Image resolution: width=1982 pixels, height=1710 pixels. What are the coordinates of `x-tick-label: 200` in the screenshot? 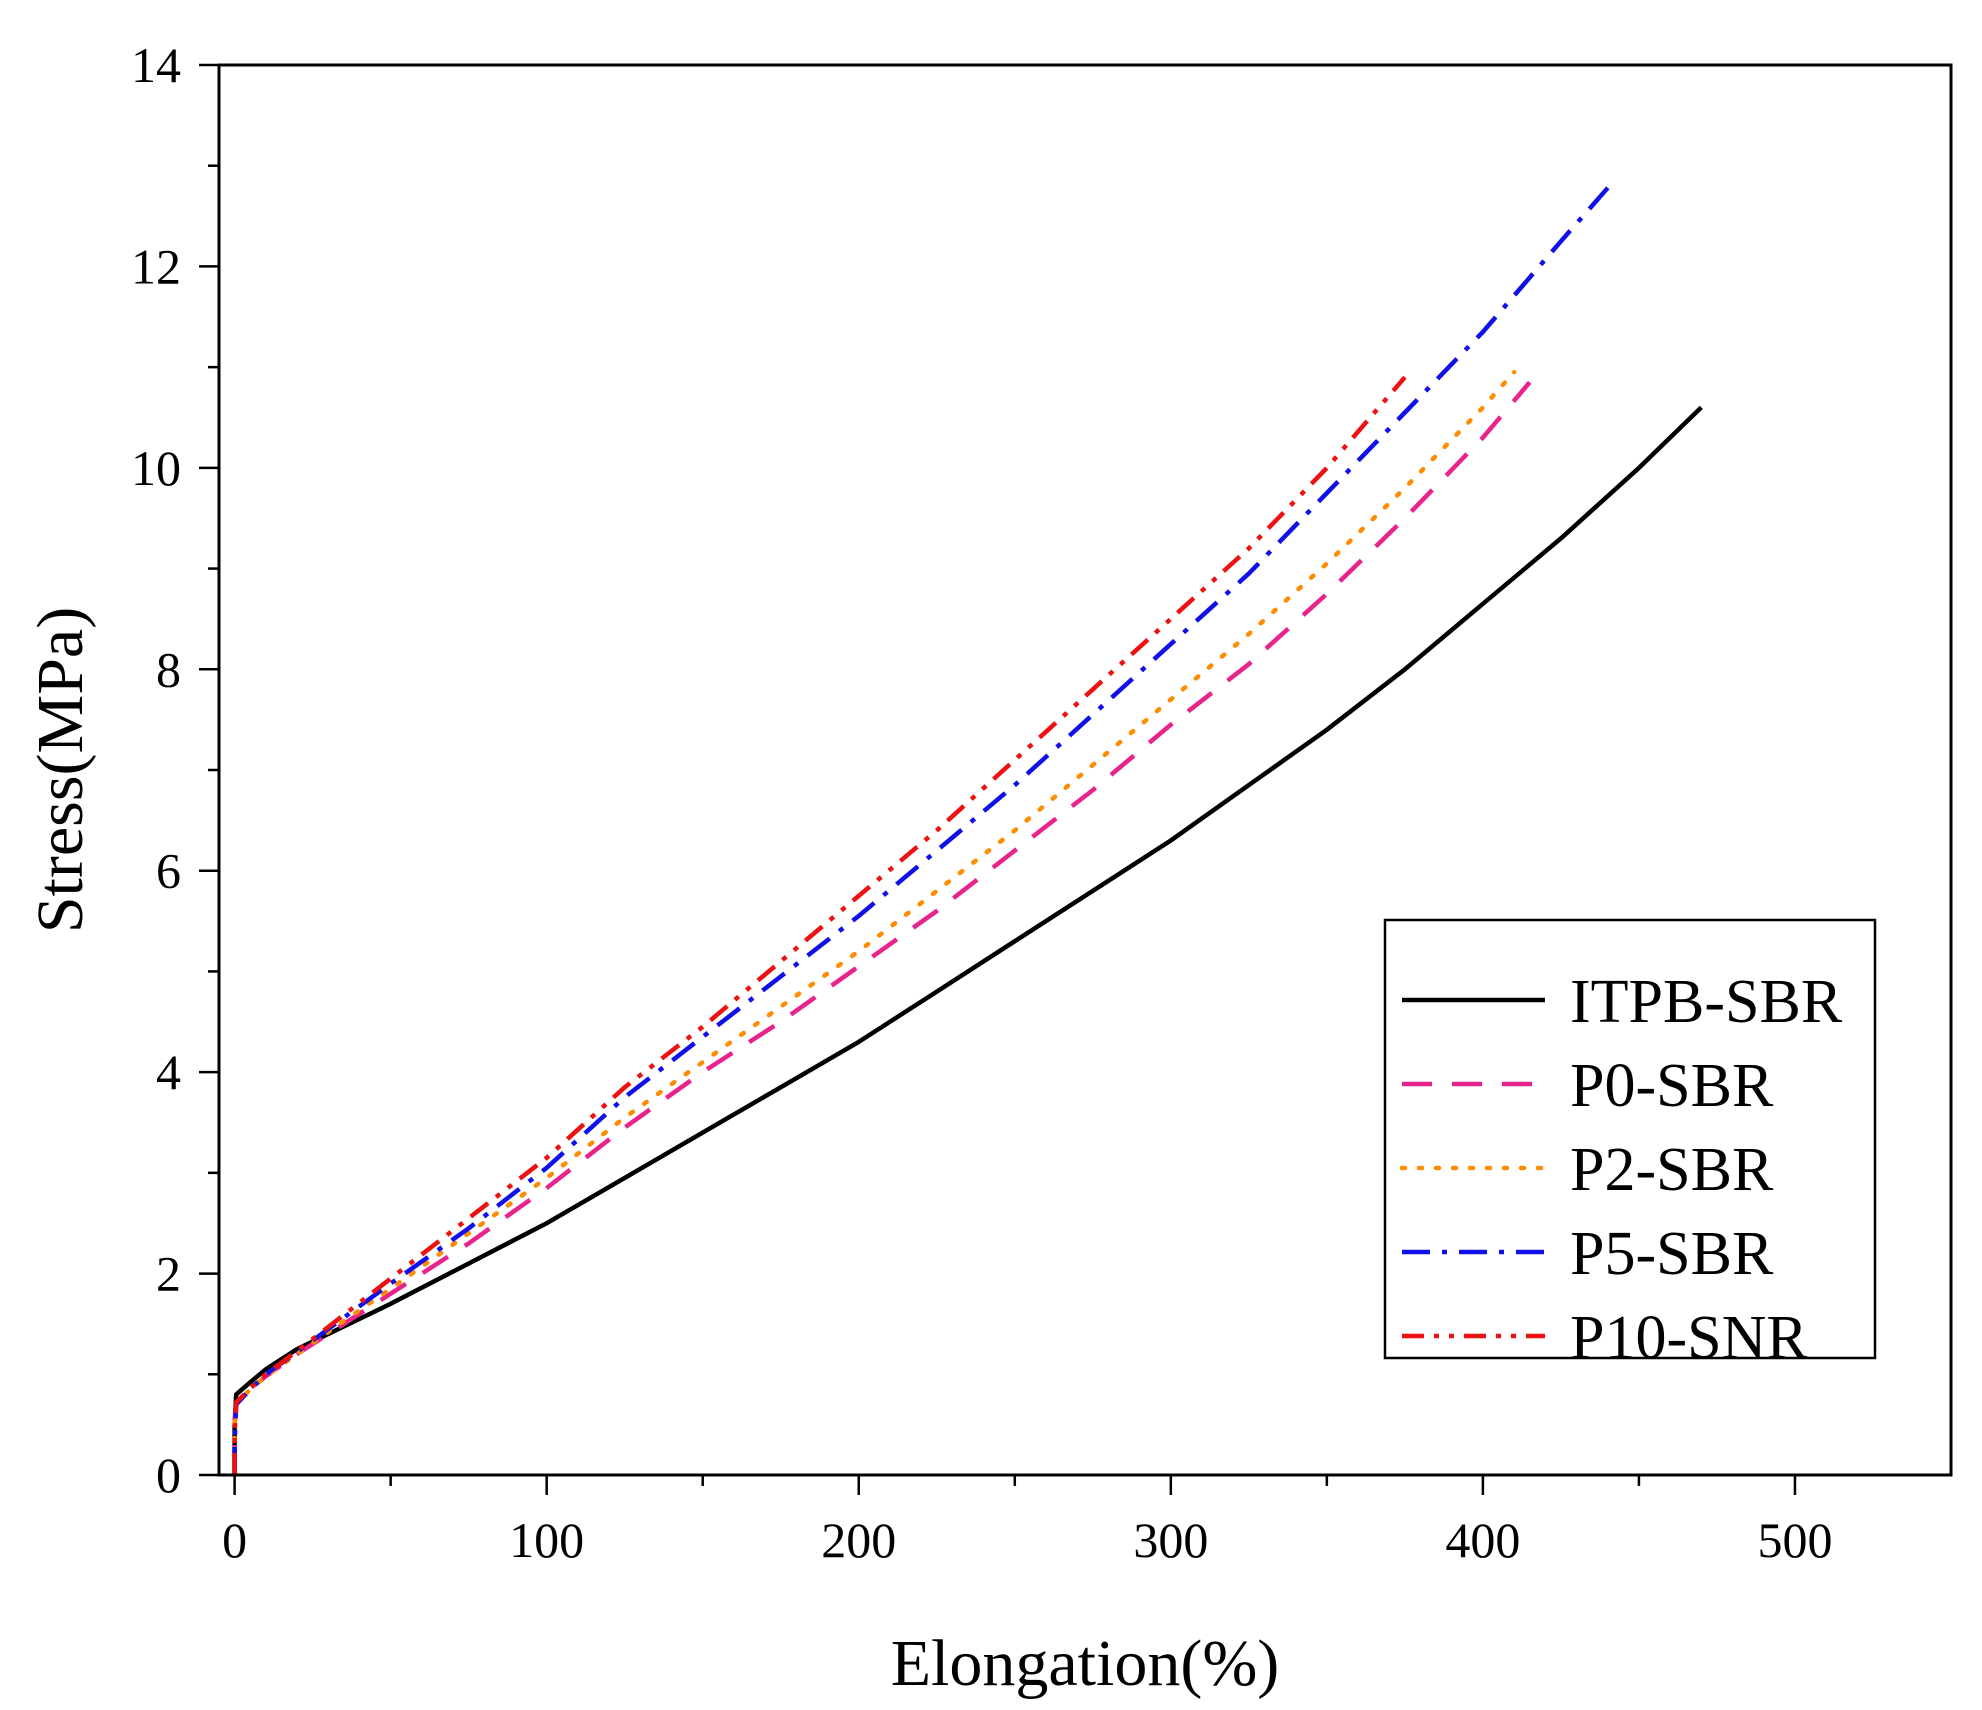 It's located at (858, 1540).